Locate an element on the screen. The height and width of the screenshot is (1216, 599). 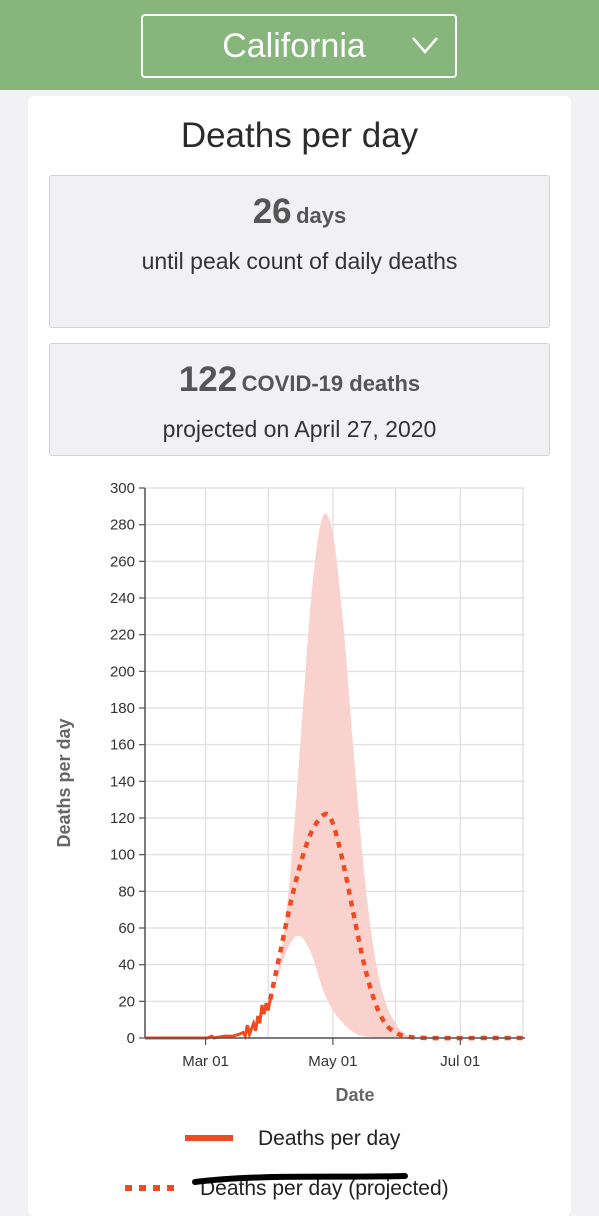
y-tick-label: 280 is located at coordinates (122, 525).